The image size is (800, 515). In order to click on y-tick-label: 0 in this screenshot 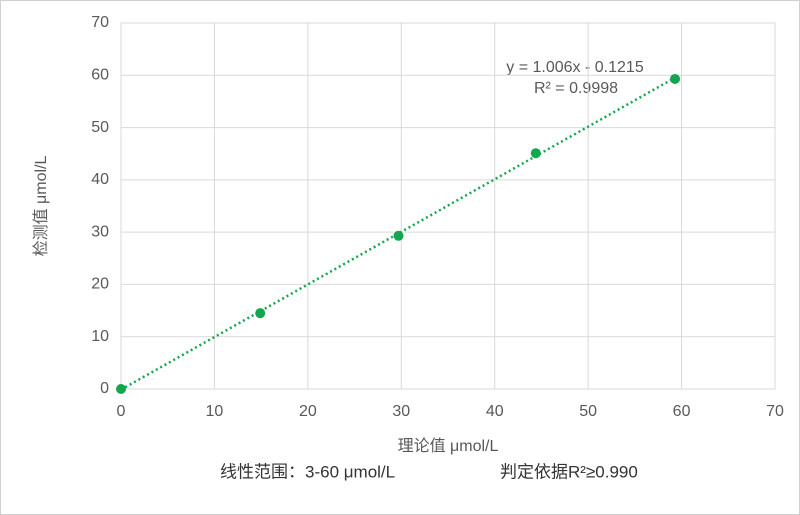, I will do `click(104, 388)`.